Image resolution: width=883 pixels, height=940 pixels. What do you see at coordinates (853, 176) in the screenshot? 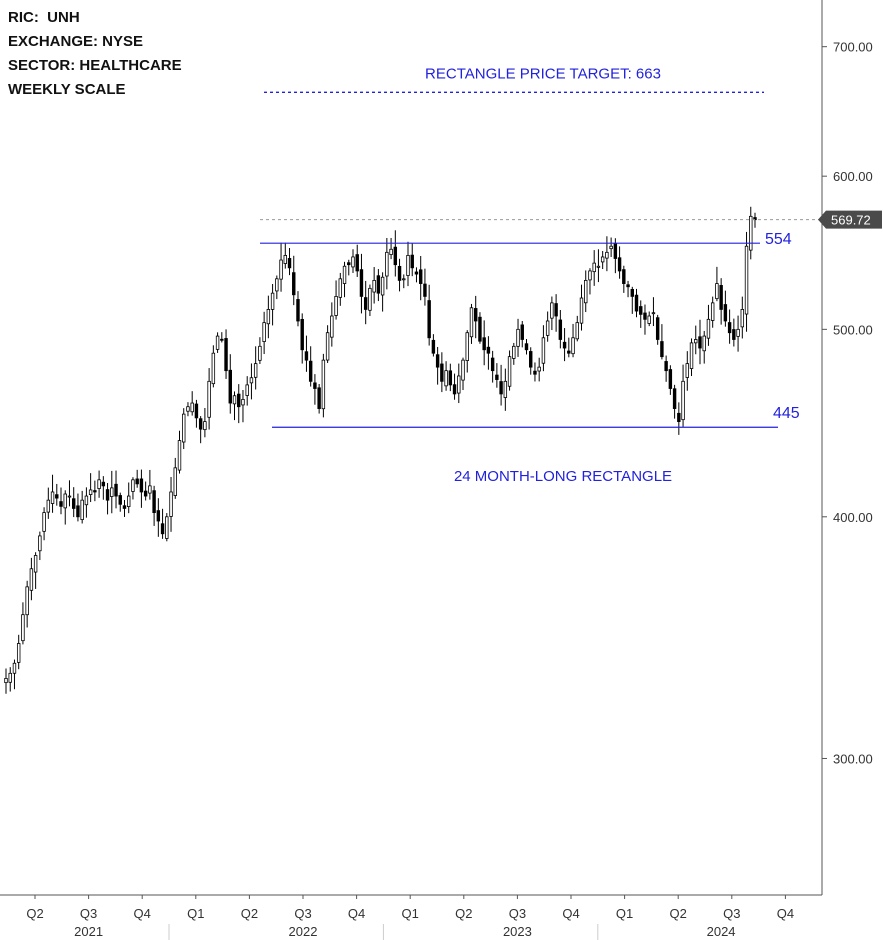
I see `y-tick-label: 600.00` at bounding box center [853, 176].